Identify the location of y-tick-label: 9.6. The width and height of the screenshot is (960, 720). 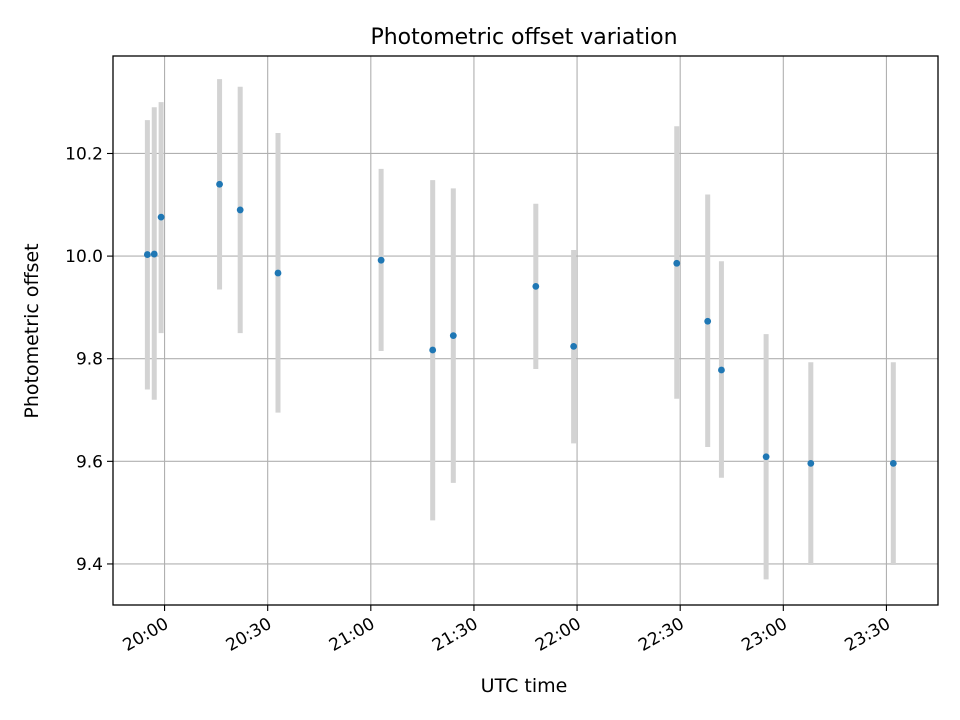
(89, 462).